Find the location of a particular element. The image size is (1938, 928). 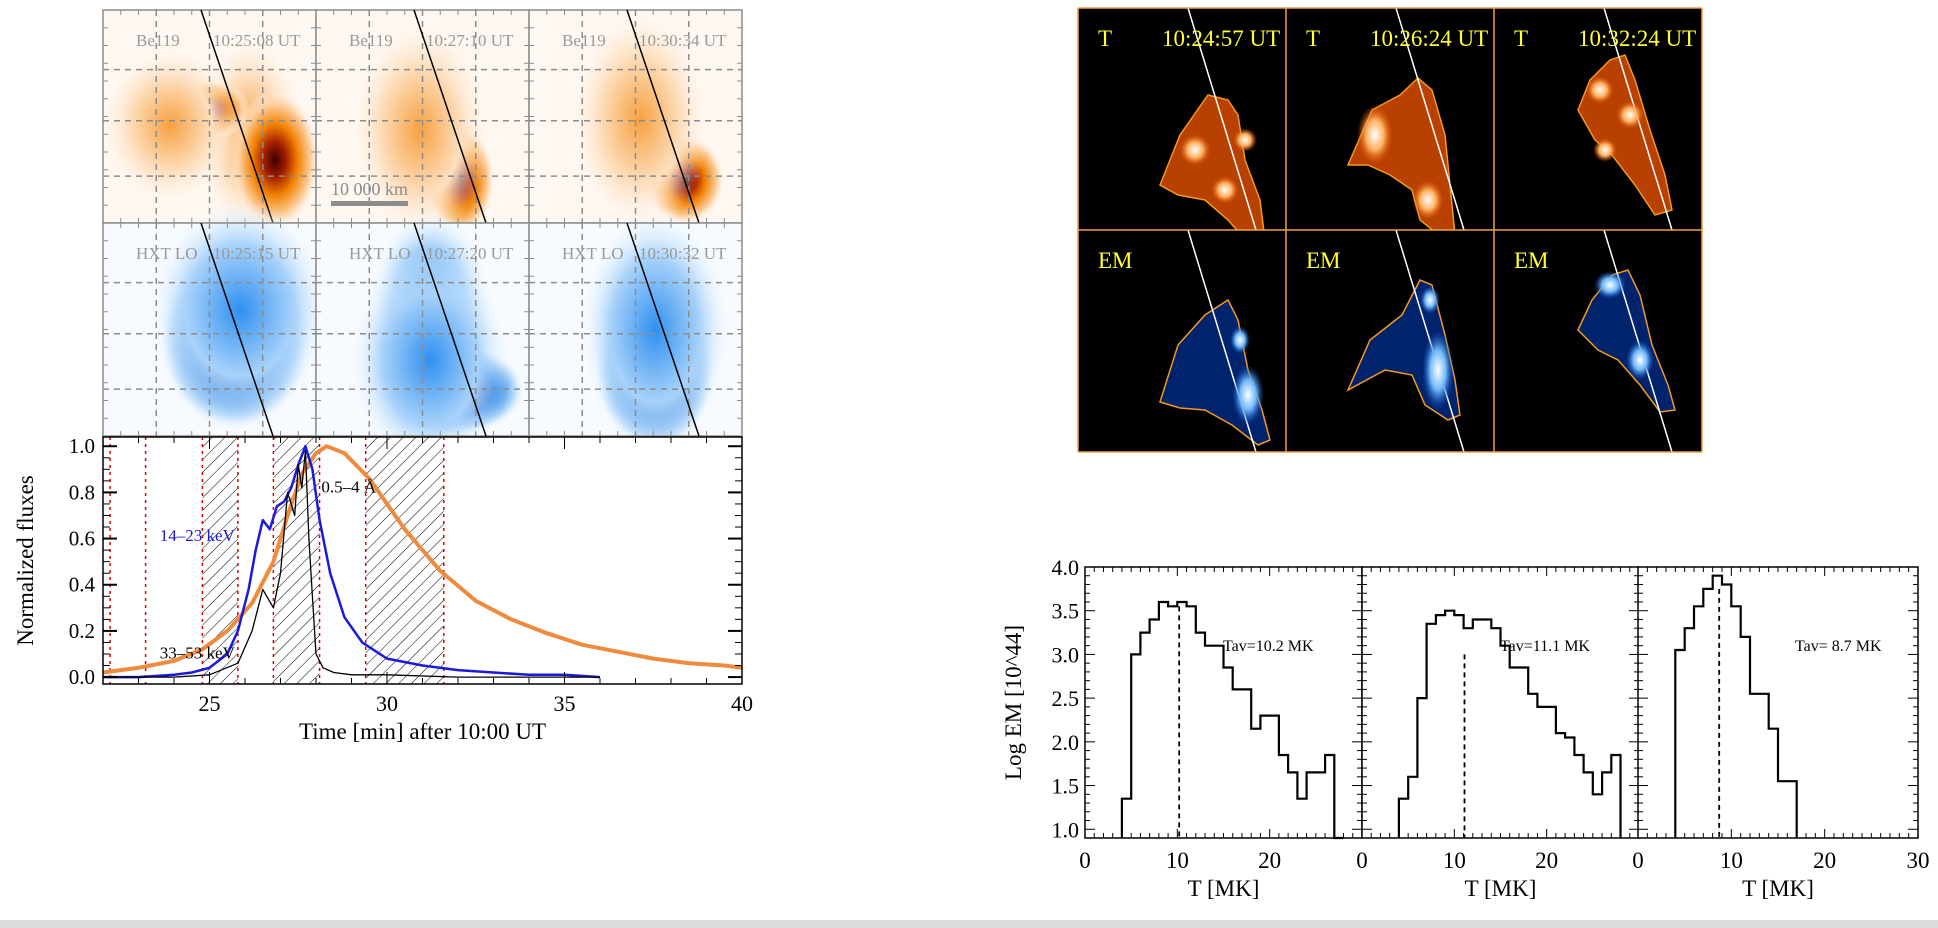

histogram-step-line is located at coordinates (1232, 720).